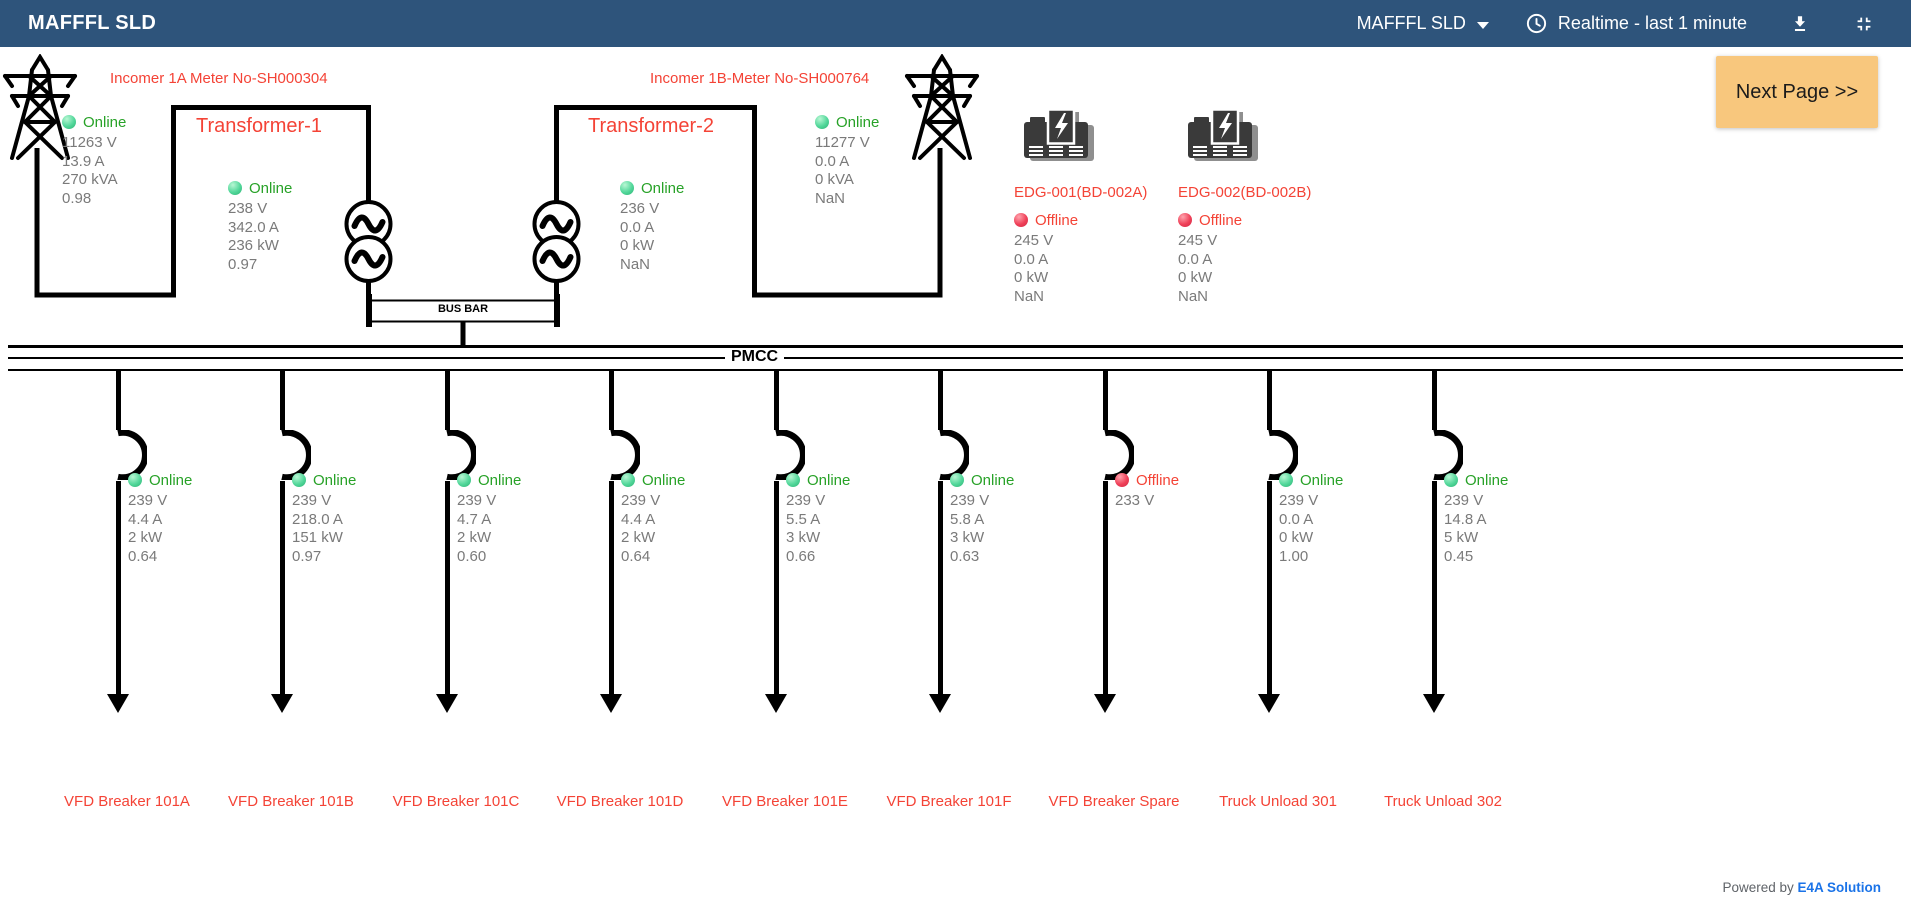 This screenshot has height=900, width=1911. I want to click on download-icon, so click(1800, 23).